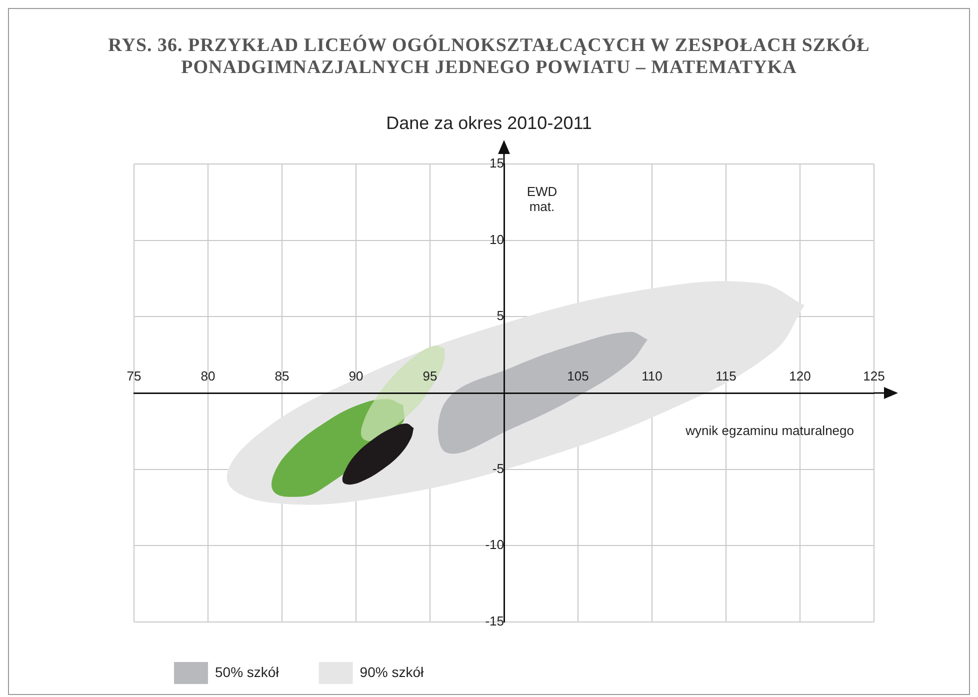 The height and width of the screenshot is (697, 978). Describe the element at coordinates (497, 163) in the screenshot. I see `y-tick-label: 15` at that location.